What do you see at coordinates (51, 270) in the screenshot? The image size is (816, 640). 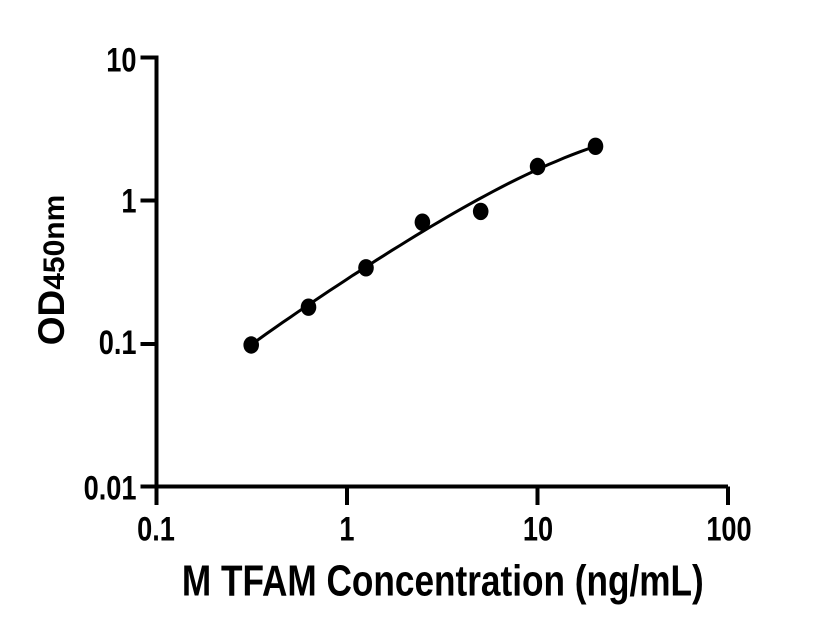 I see `svg-text: OD450nm` at bounding box center [51, 270].